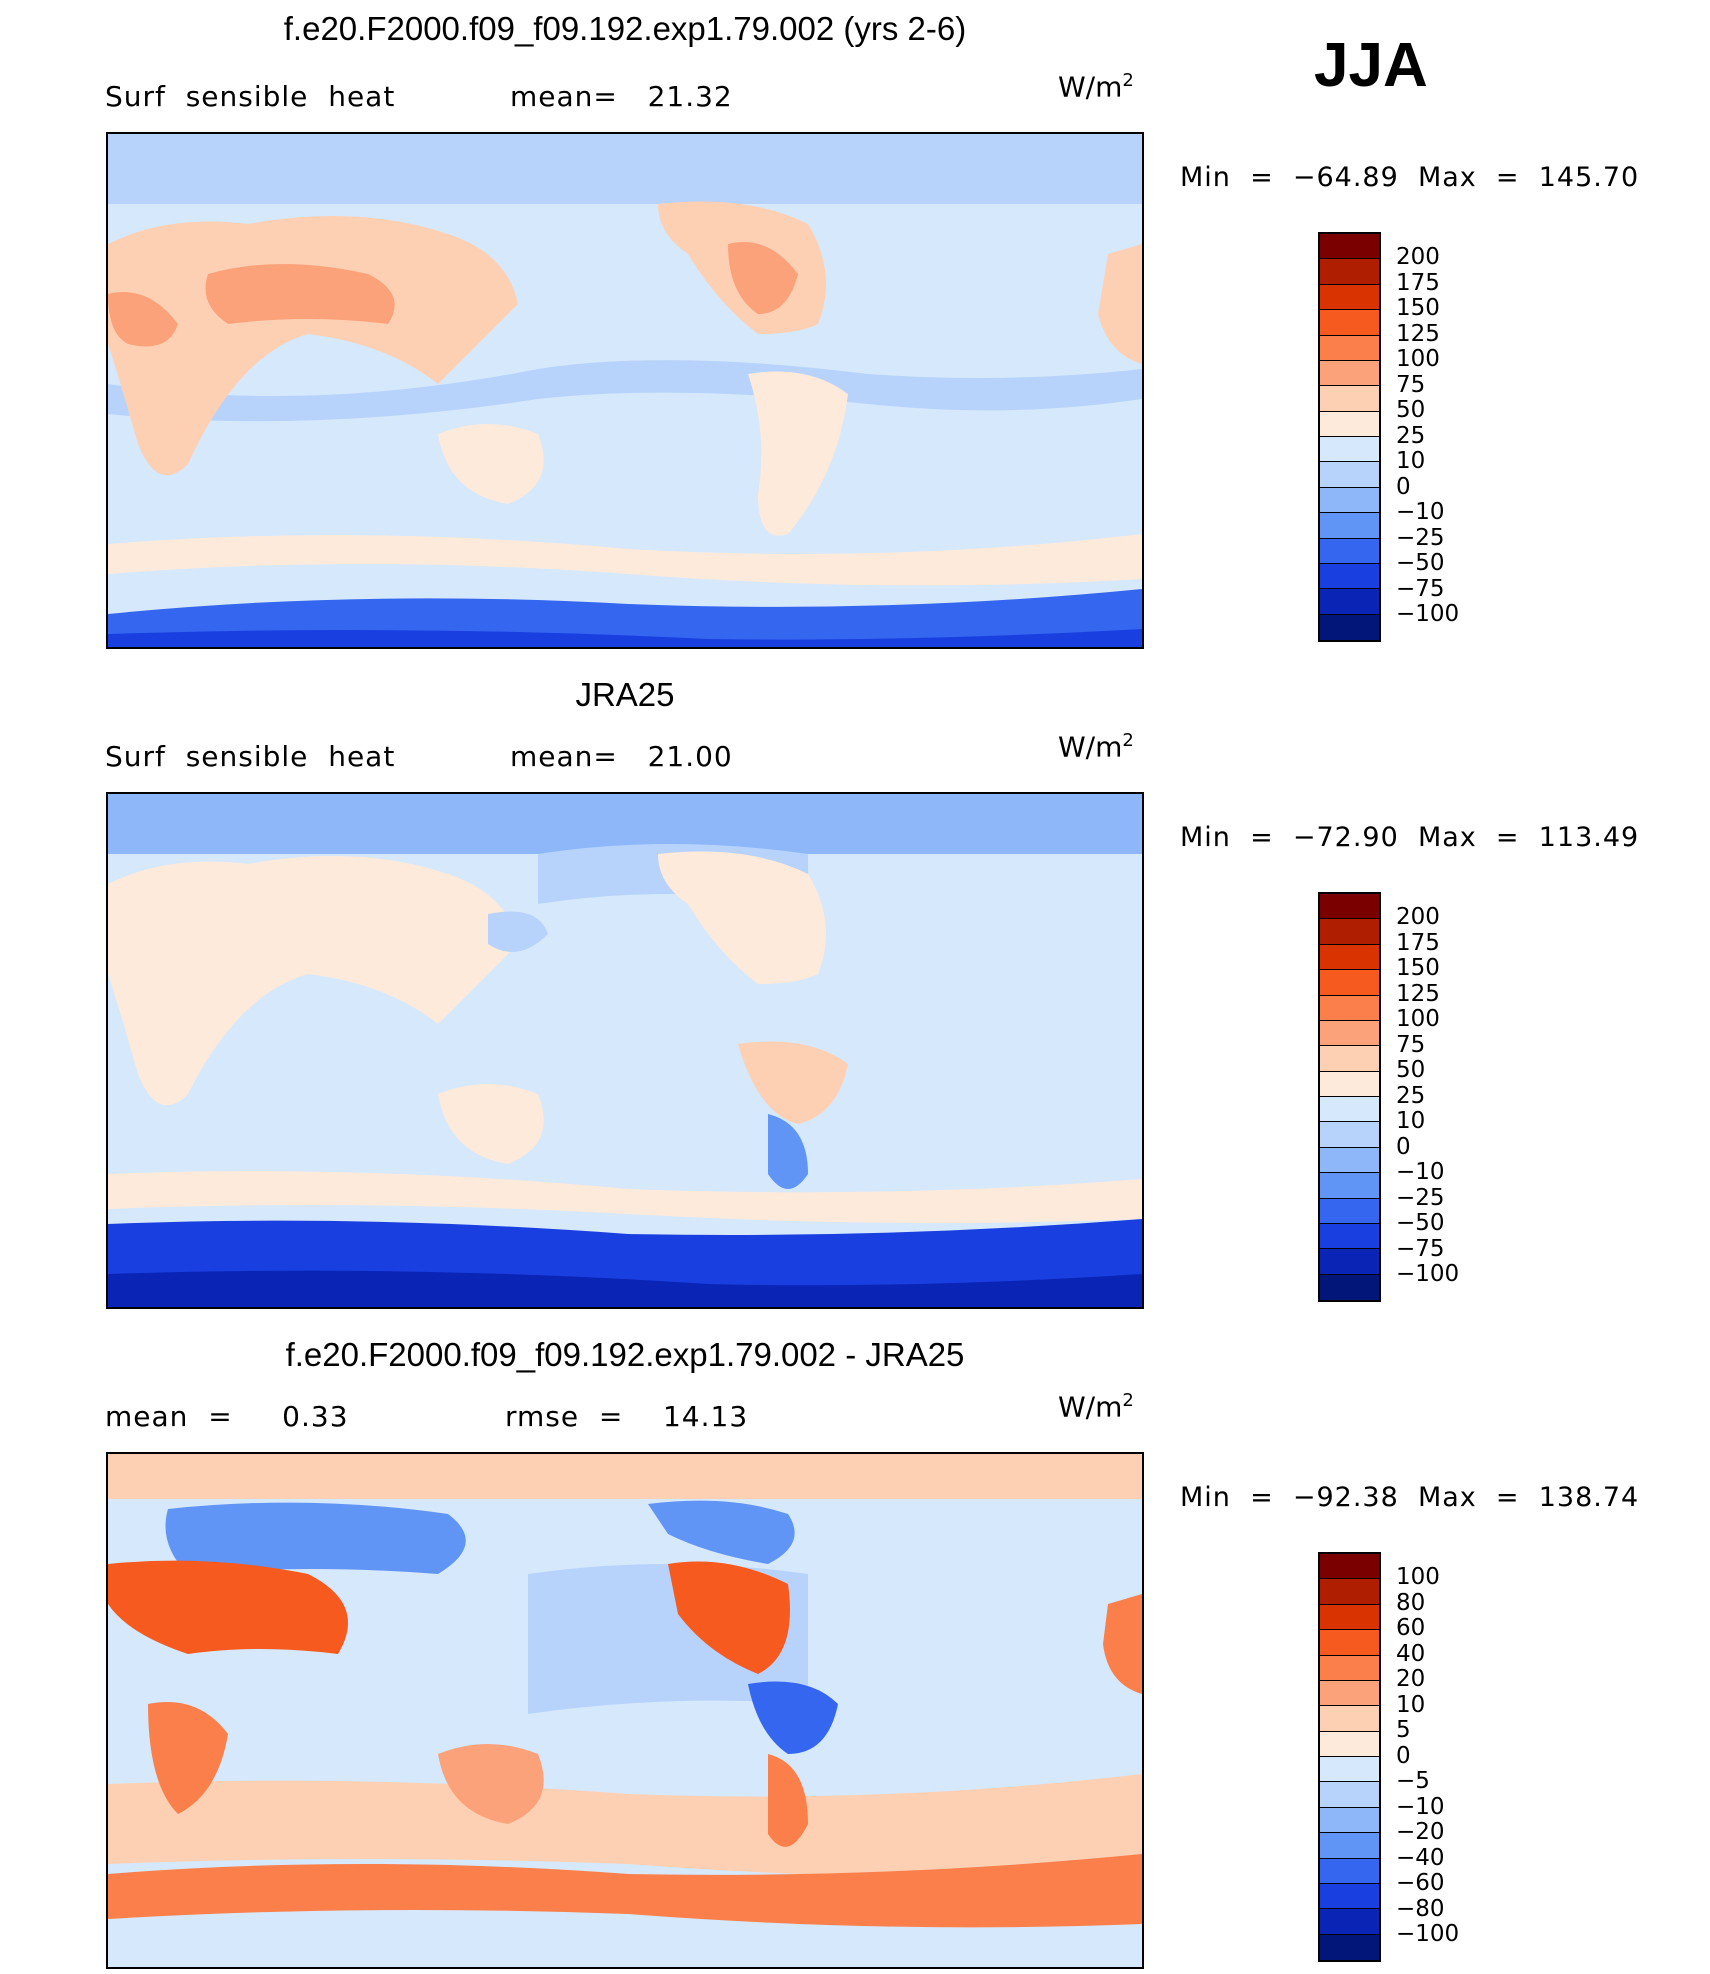 Image resolution: width=1710 pixels, height=1974 pixels. I want to click on panel-2-units: W/m2, so click(1096, 747).